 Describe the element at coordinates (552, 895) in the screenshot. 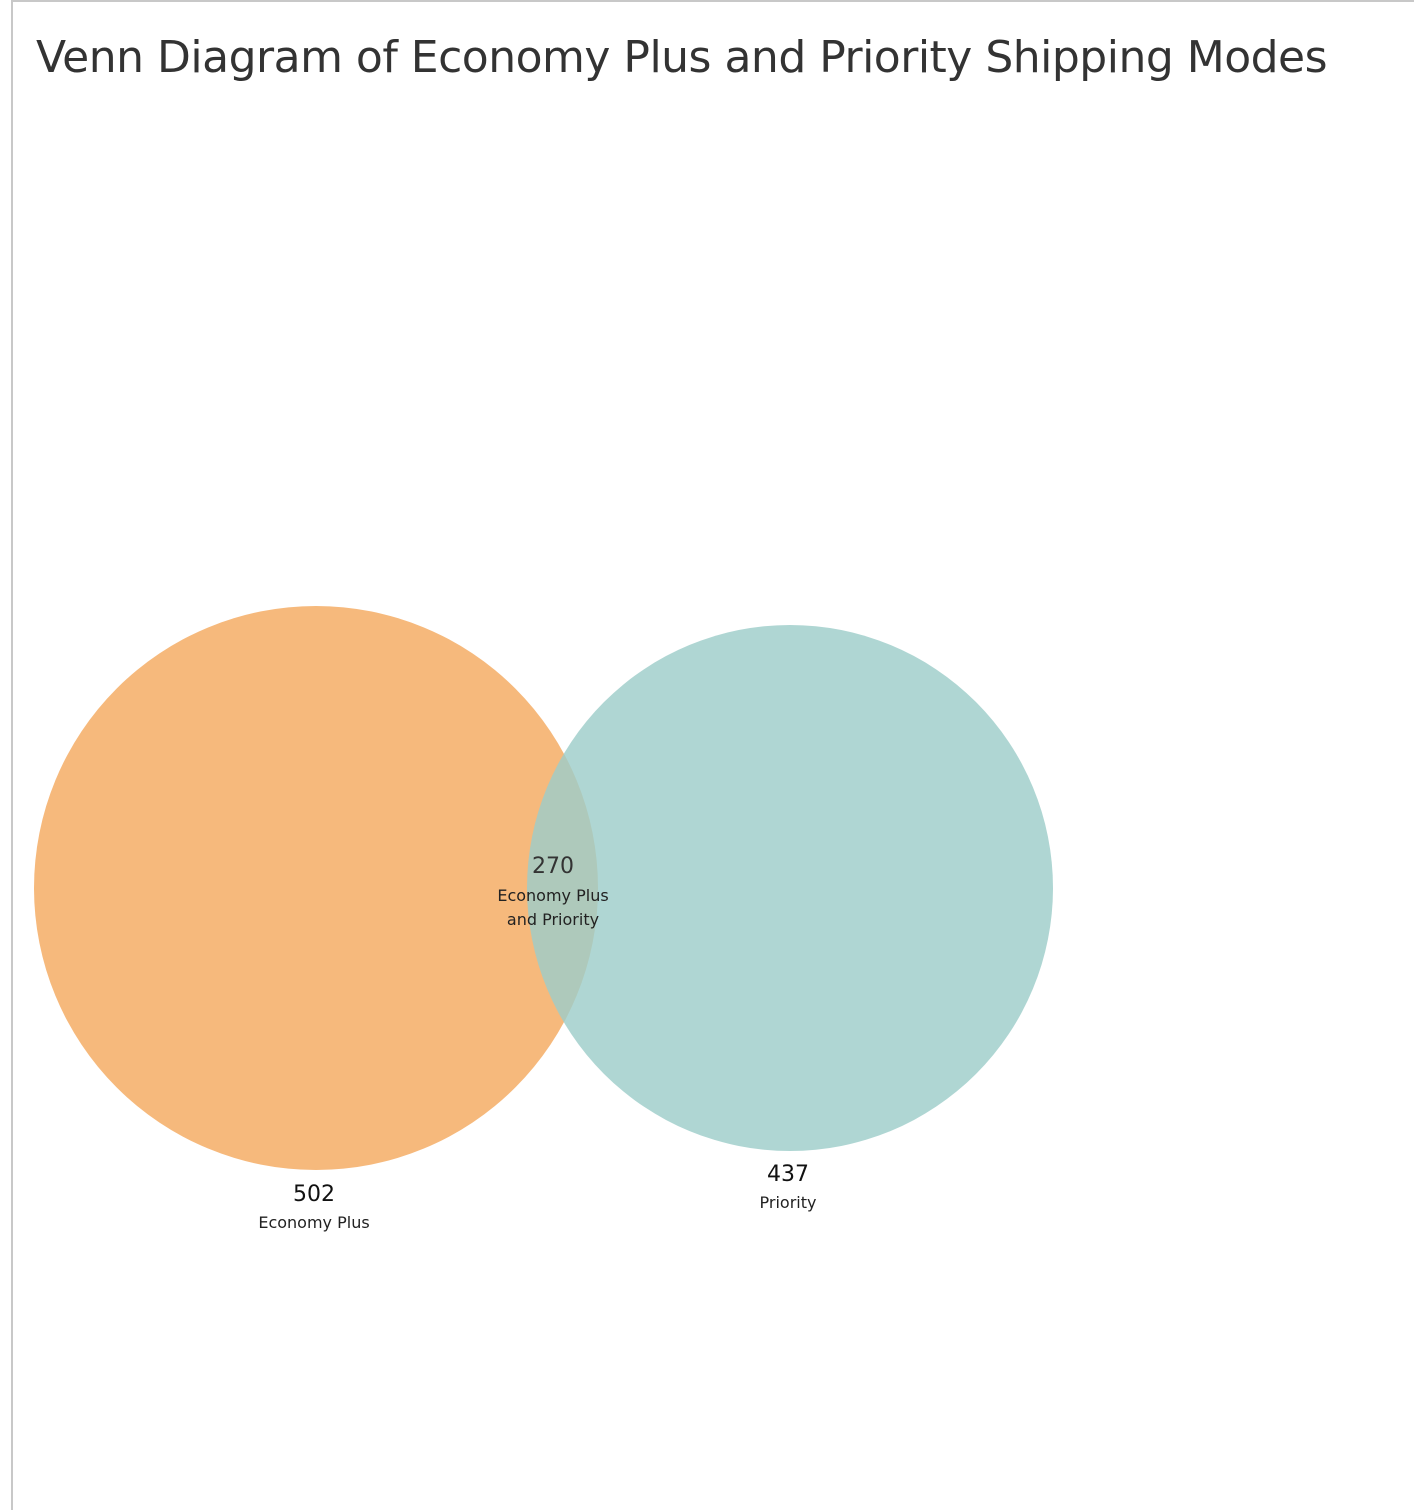

I see `intersection-label-line1: Economy Plus` at that location.